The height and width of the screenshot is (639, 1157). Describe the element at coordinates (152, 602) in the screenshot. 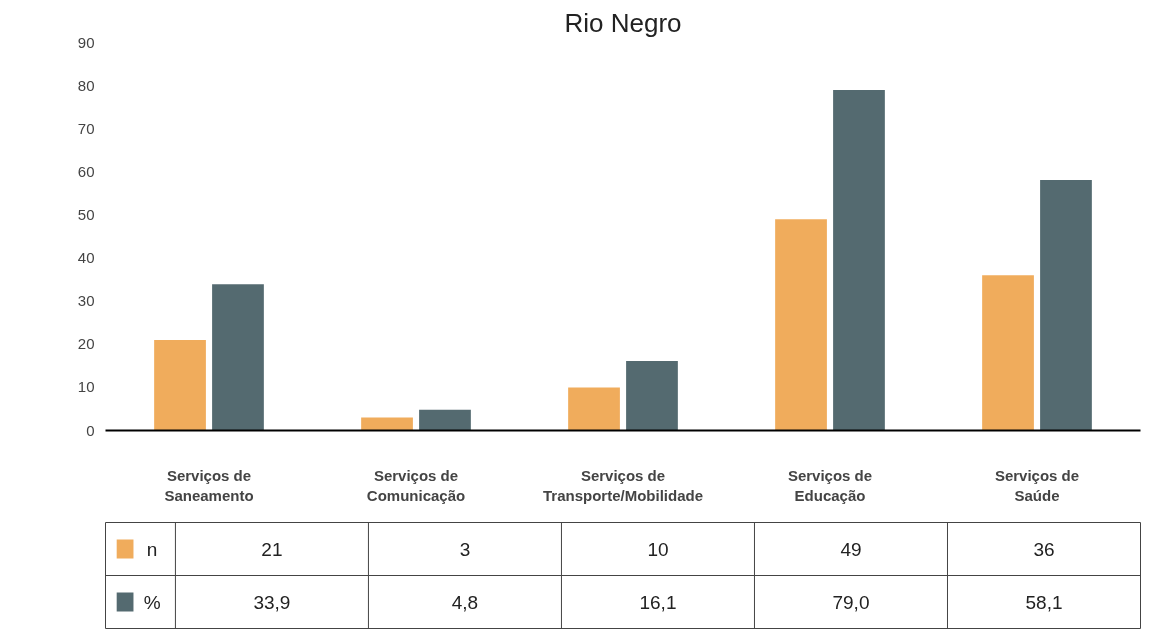

I see `legend-label: %` at that location.